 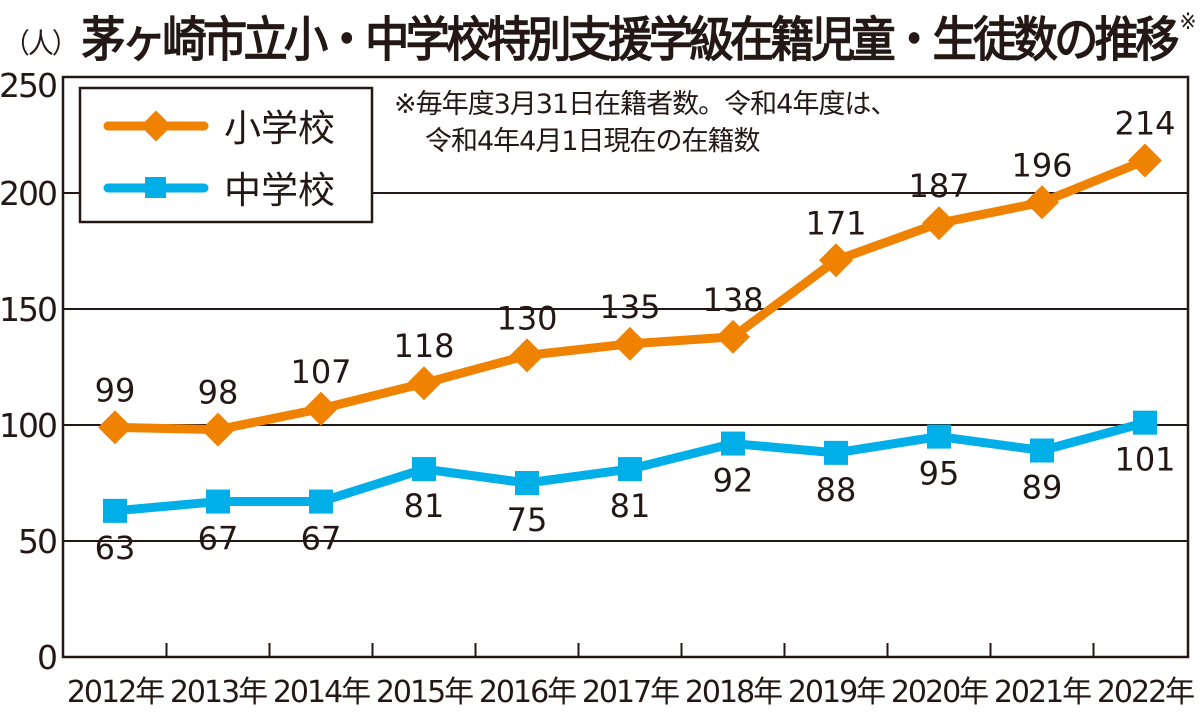 What do you see at coordinates (1042, 692) in the screenshot?
I see `x-tick-label: 2021年` at bounding box center [1042, 692].